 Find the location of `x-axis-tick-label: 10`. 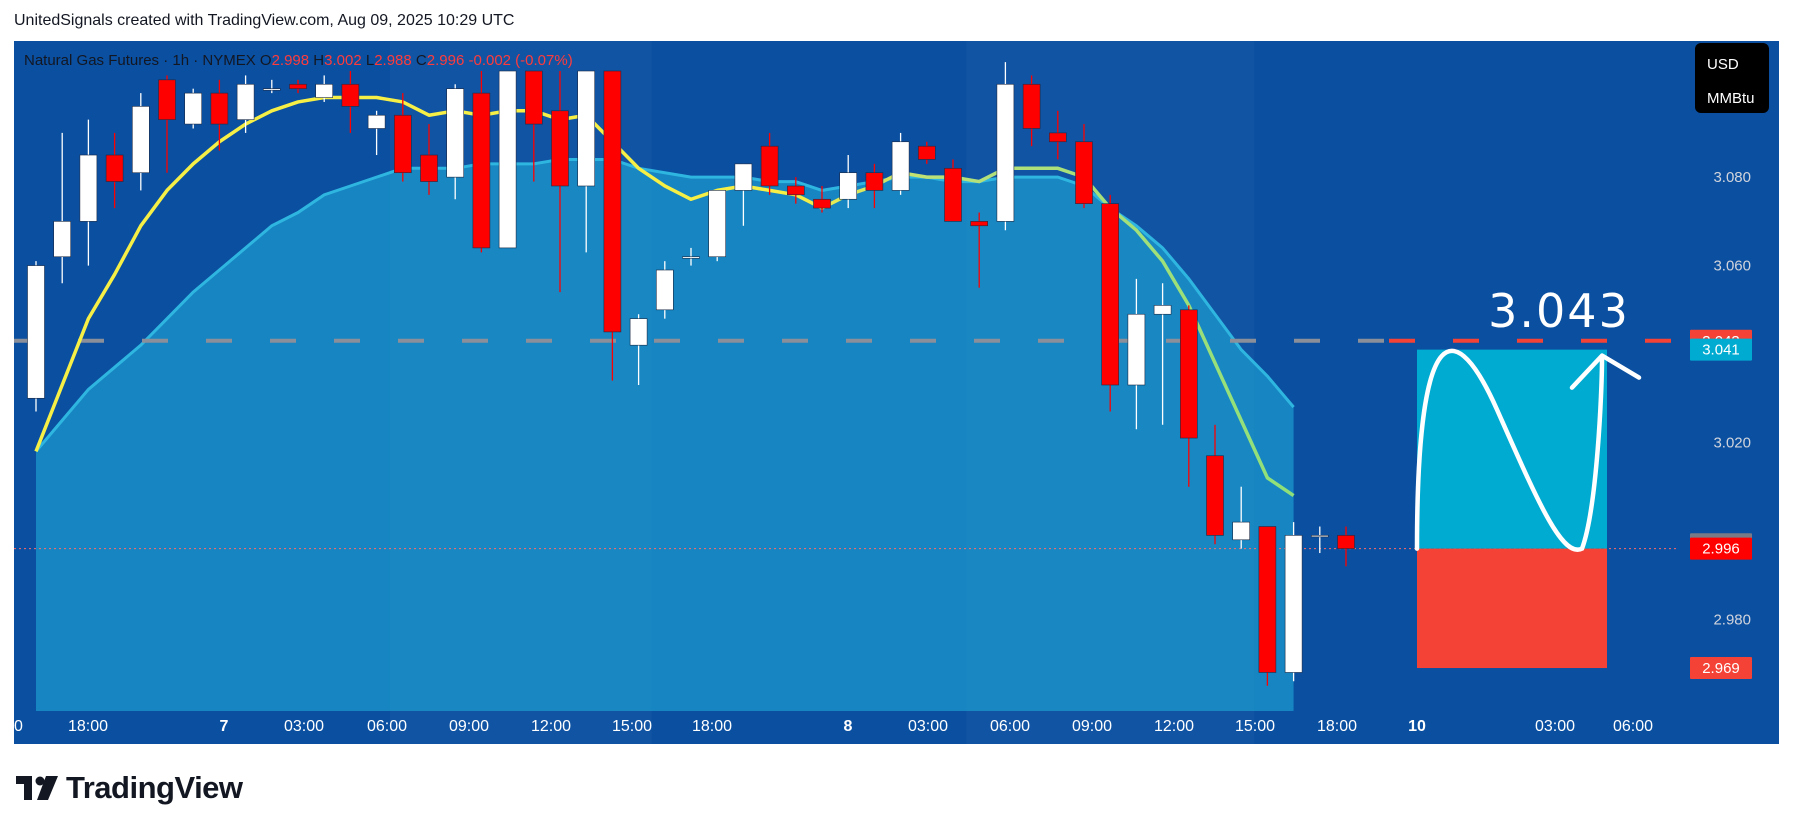

x-axis-tick-label: 10 is located at coordinates (1417, 726).